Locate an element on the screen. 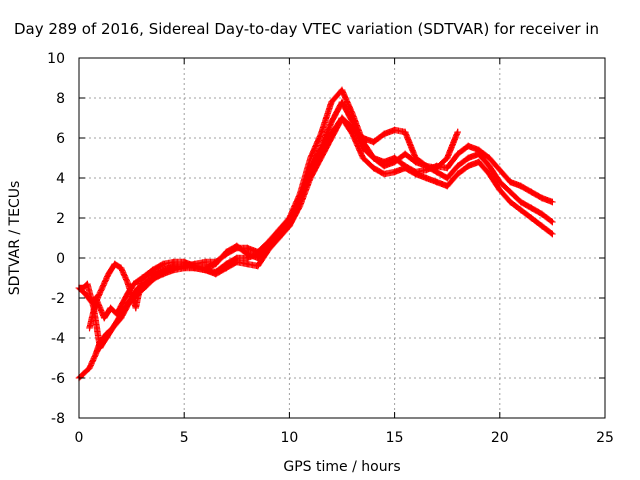  y-tick-label: 0 is located at coordinates (60, 259).